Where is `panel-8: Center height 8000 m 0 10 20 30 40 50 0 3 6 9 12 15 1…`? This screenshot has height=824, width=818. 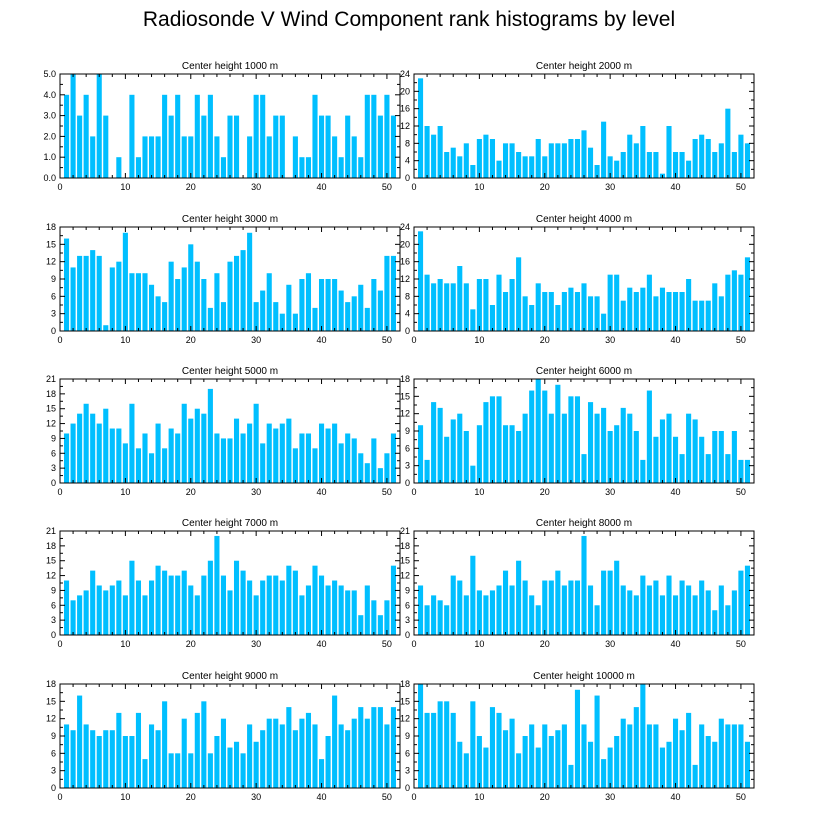
panel-8: Center height 8000 m 0 10 20 30 40 50 0 3 6 9 12 15 1… is located at coordinates (577, 583).